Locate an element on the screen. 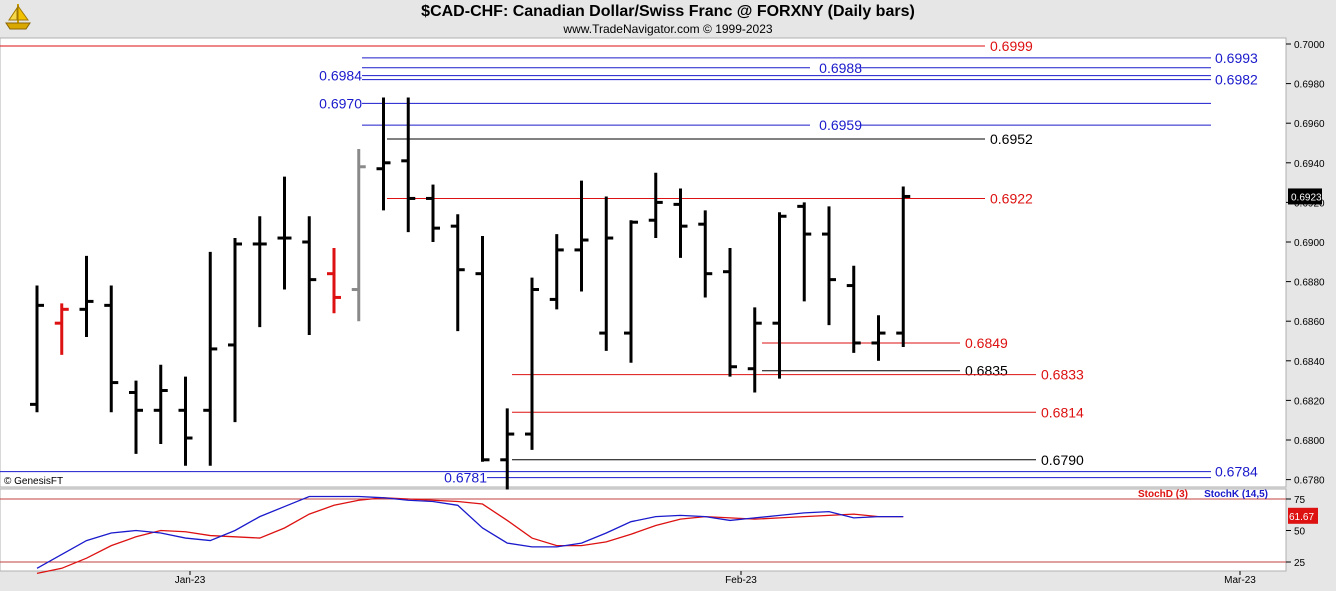 The width and height of the screenshot is (1336, 591). level-label: 0.6922 is located at coordinates (1011, 198).